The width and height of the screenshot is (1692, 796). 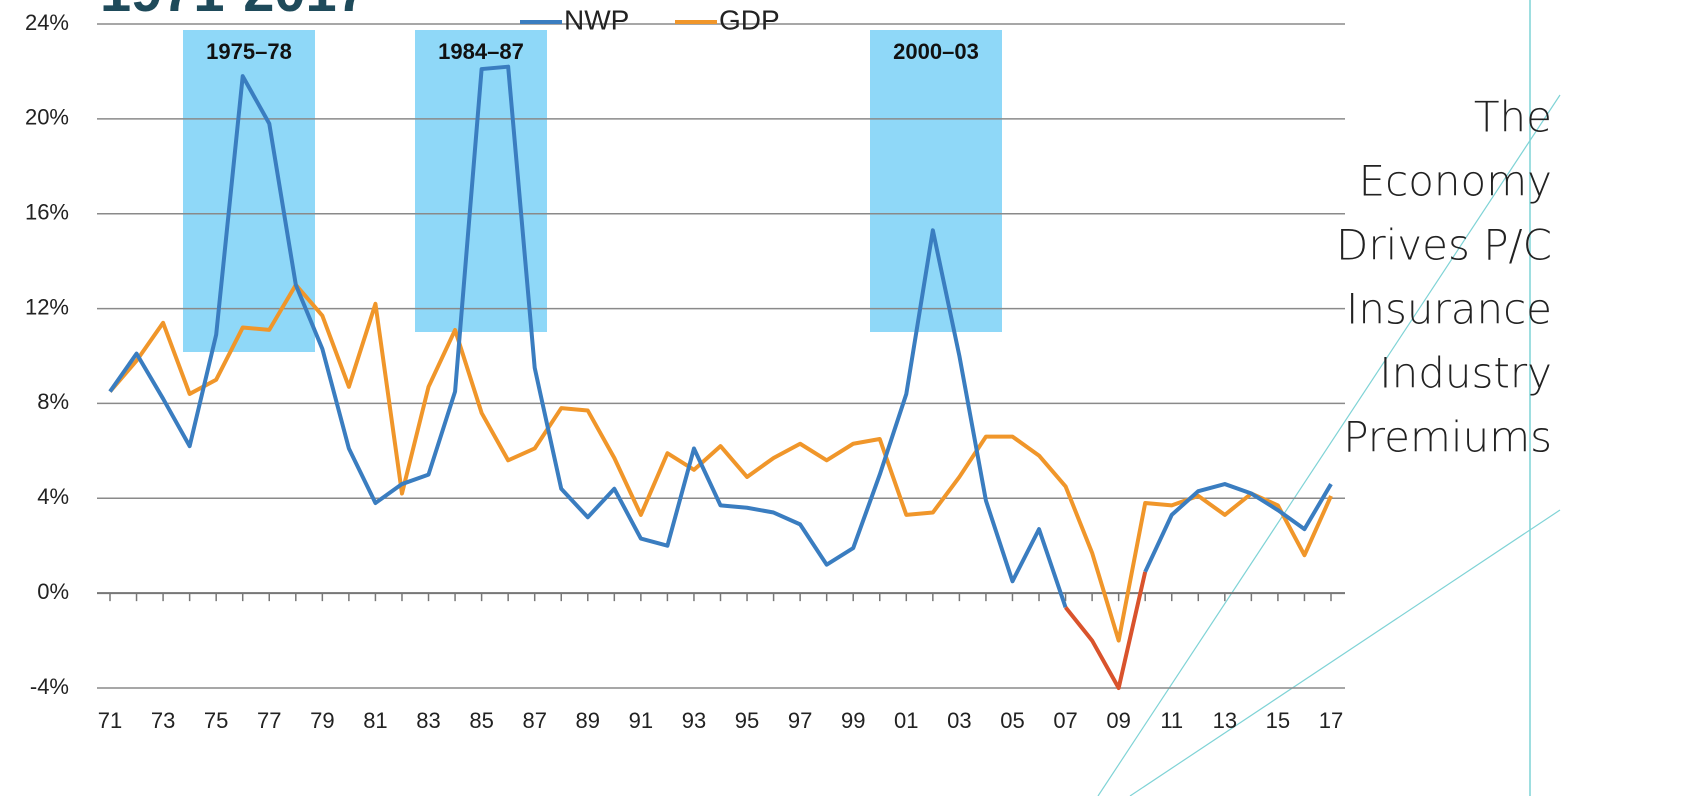 I want to click on side-title: Industry, so click(x=1465, y=373).